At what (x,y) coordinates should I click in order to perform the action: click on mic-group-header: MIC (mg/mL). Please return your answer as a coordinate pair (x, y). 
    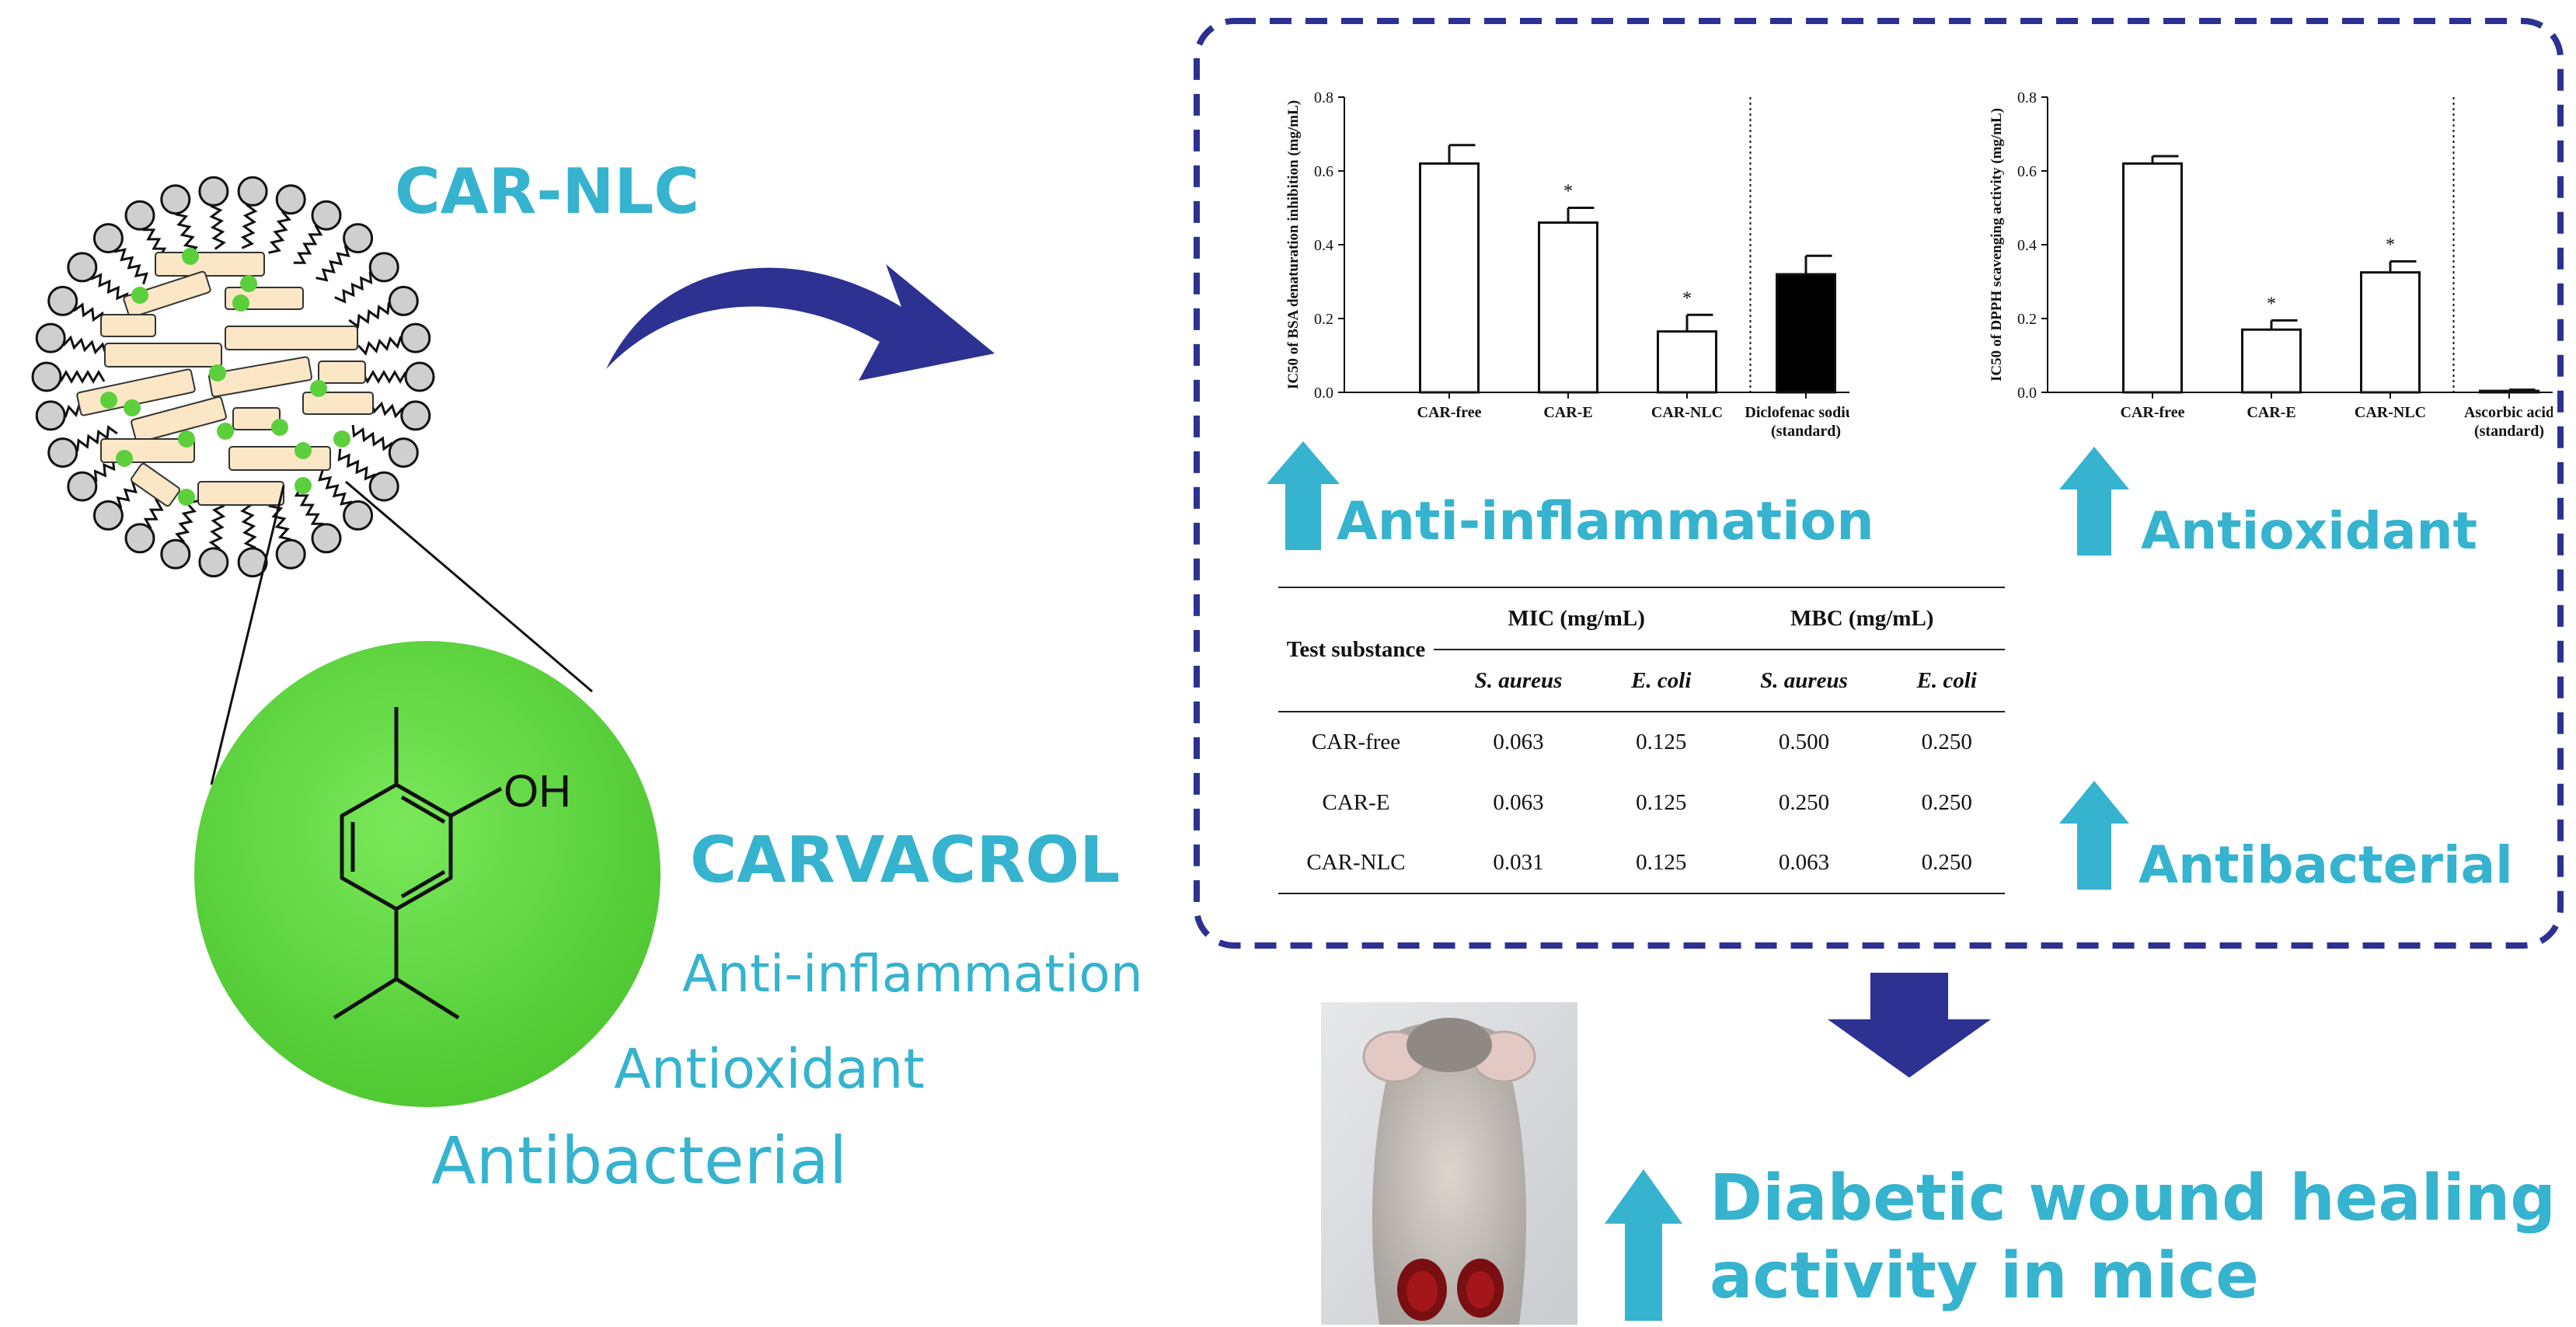
    Looking at the image, I should click on (1577, 618).